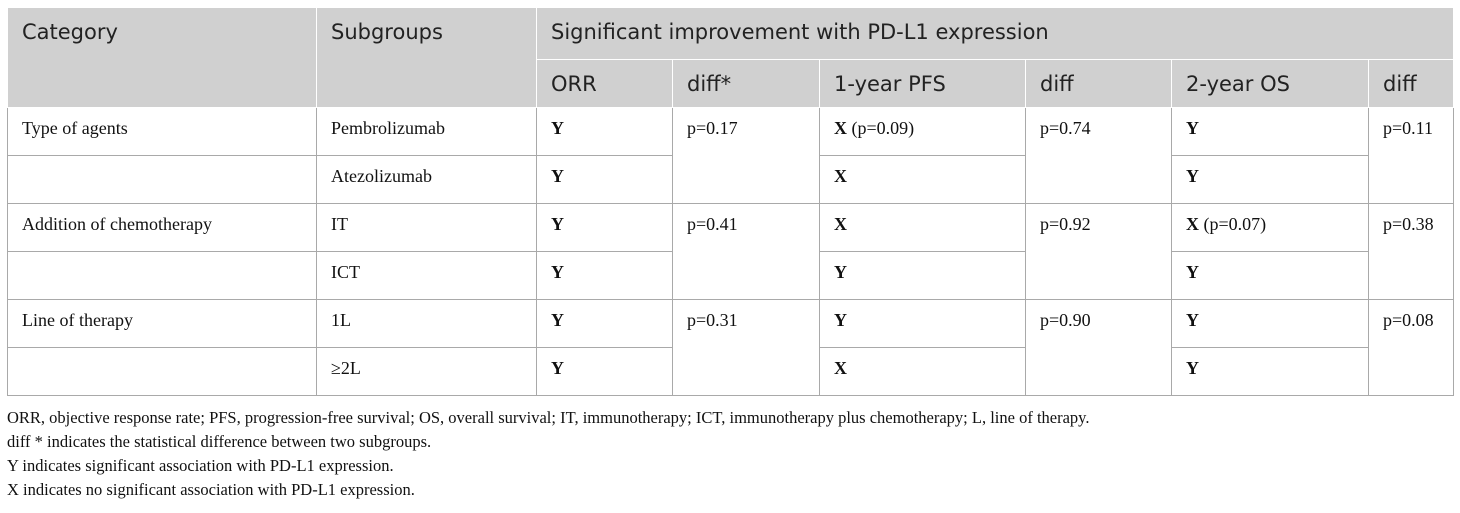 The image size is (1460, 513). What do you see at coordinates (1098, 155) in the screenshot?
I see `pfs-diff-cell: p=0.74` at bounding box center [1098, 155].